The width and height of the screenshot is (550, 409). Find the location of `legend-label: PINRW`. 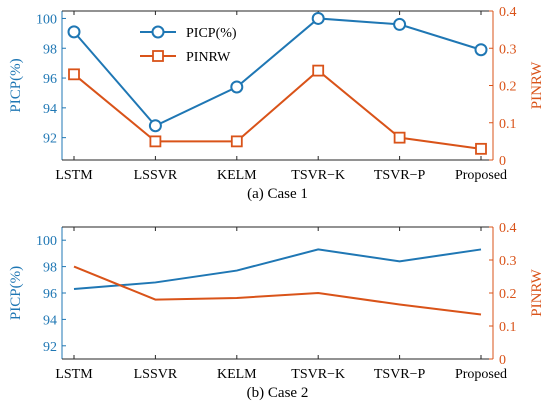

legend-label: PINRW is located at coordinates (208, 57).